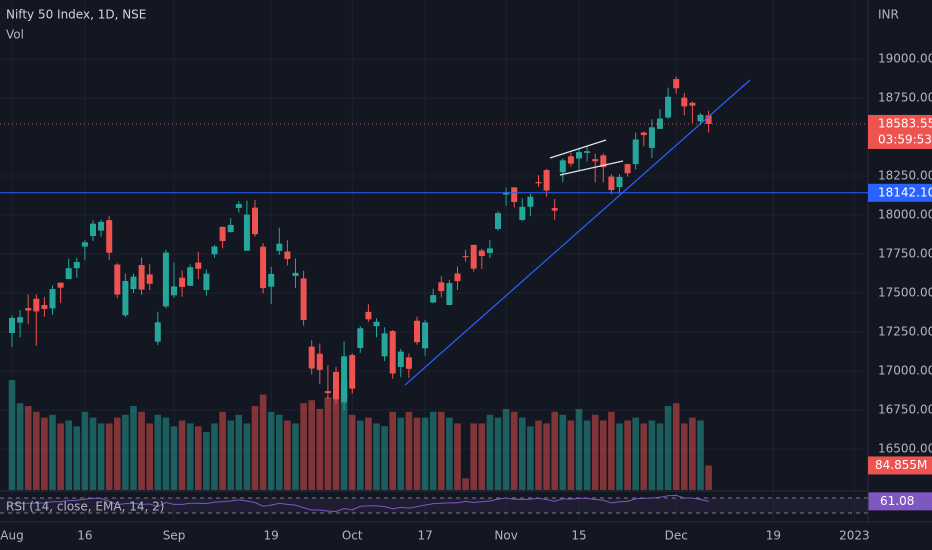 This screenshot has width=932, height=550. Describe the element at coordinates (352, 536) in the screenshot. I see `x-tick-label: Oct` at that location.